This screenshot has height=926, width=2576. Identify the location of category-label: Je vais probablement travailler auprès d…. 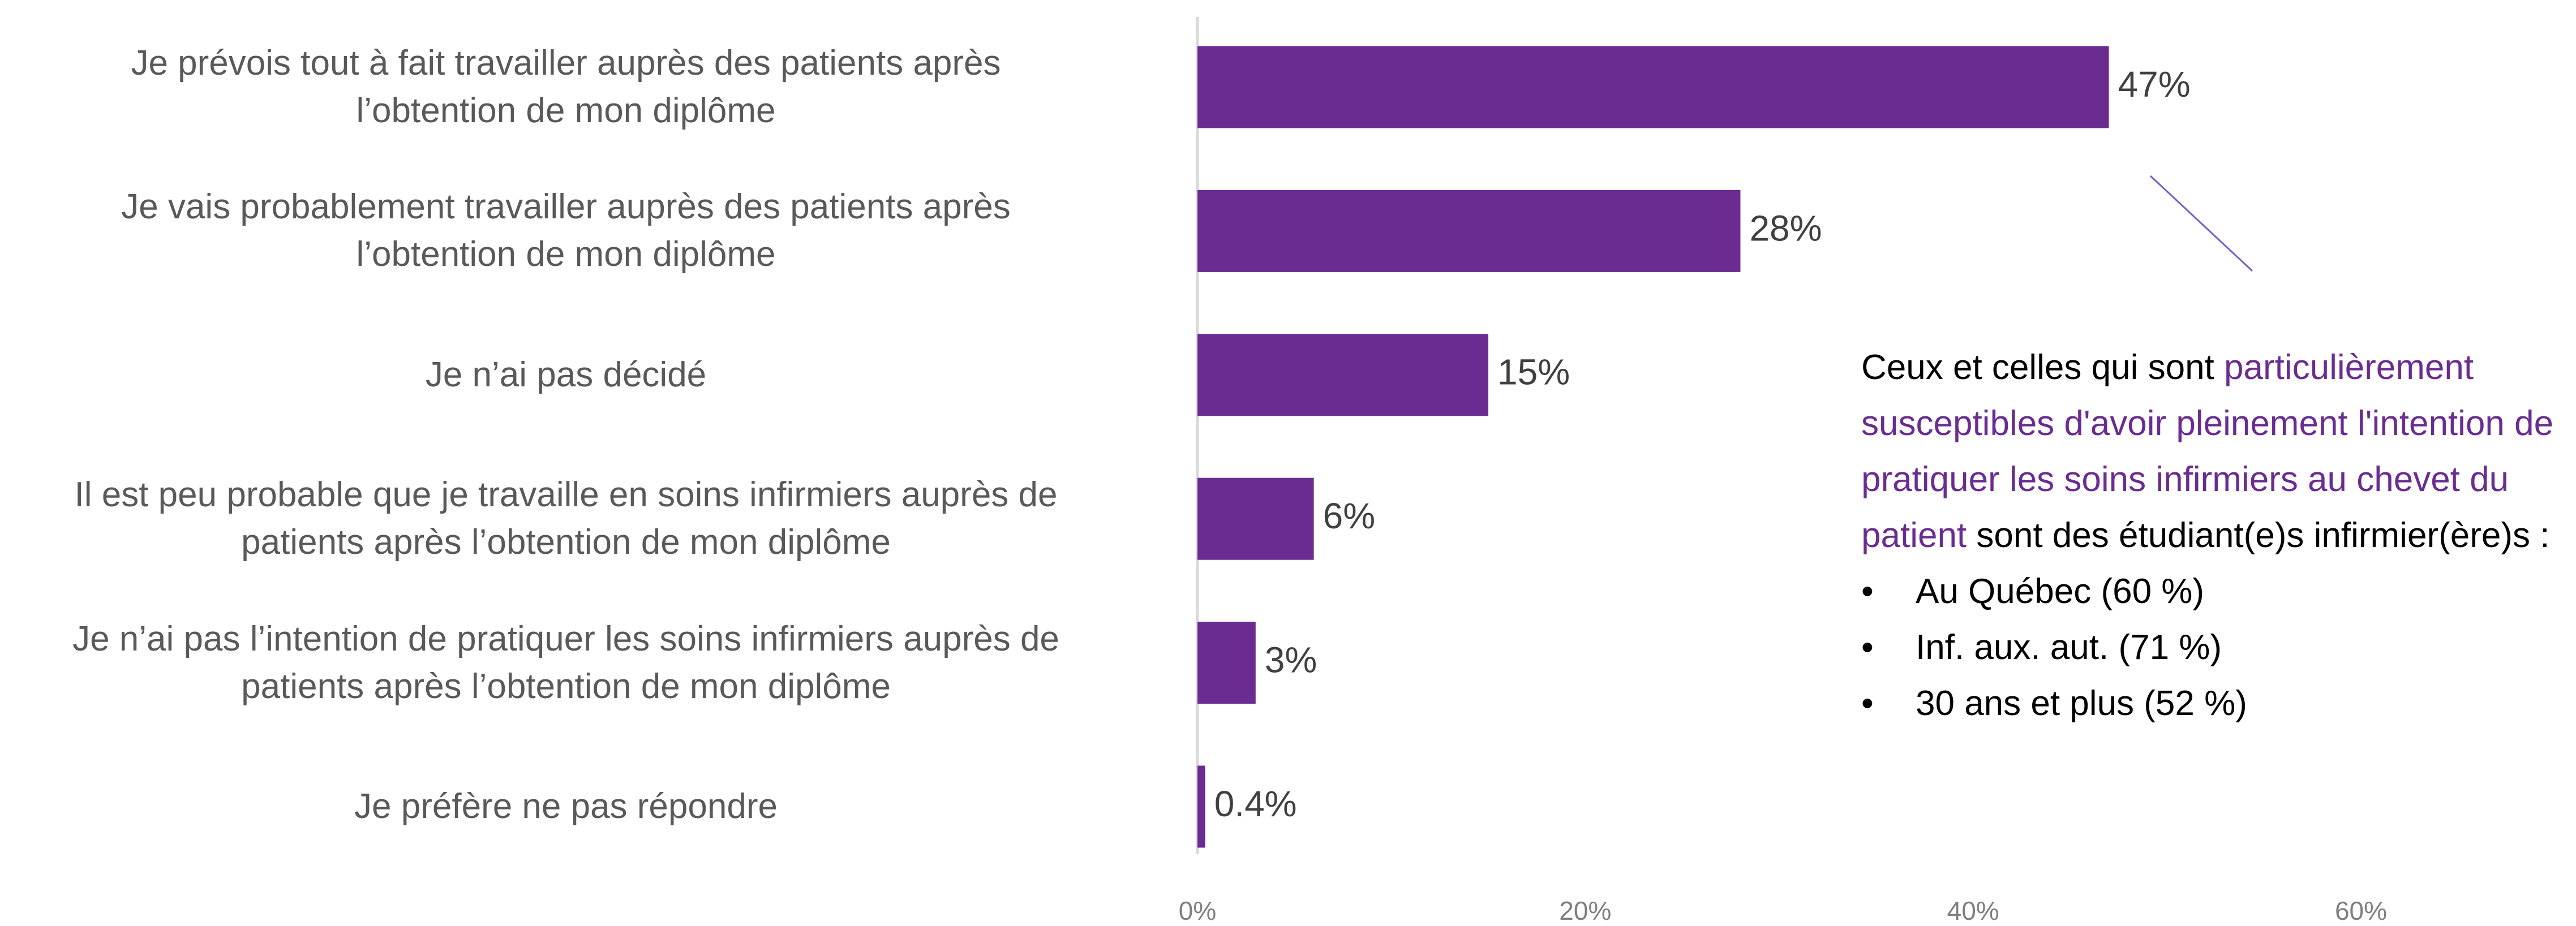
(566, 230).